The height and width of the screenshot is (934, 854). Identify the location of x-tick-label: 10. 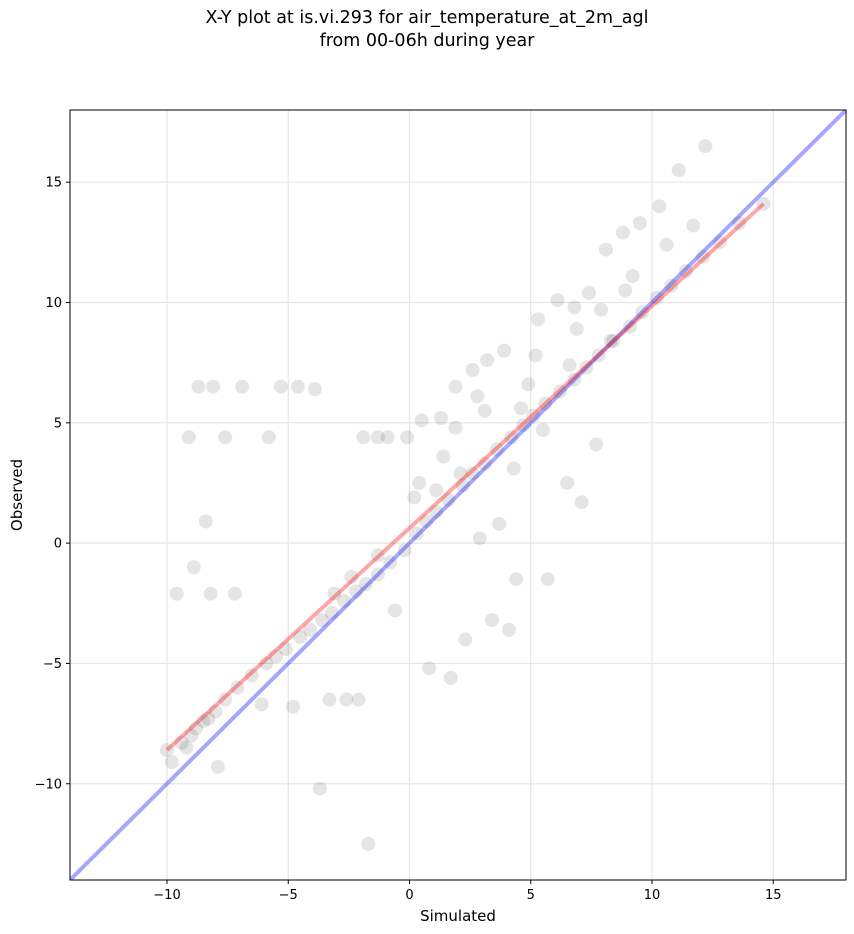
(652, 895).